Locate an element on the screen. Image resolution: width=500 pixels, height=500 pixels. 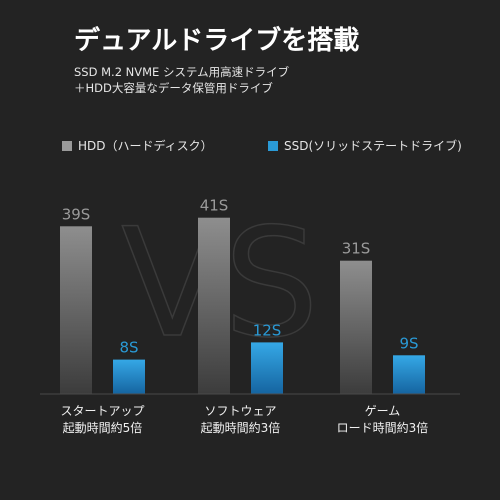
legend-swatch-ssd is located at coordinates (273, 145).